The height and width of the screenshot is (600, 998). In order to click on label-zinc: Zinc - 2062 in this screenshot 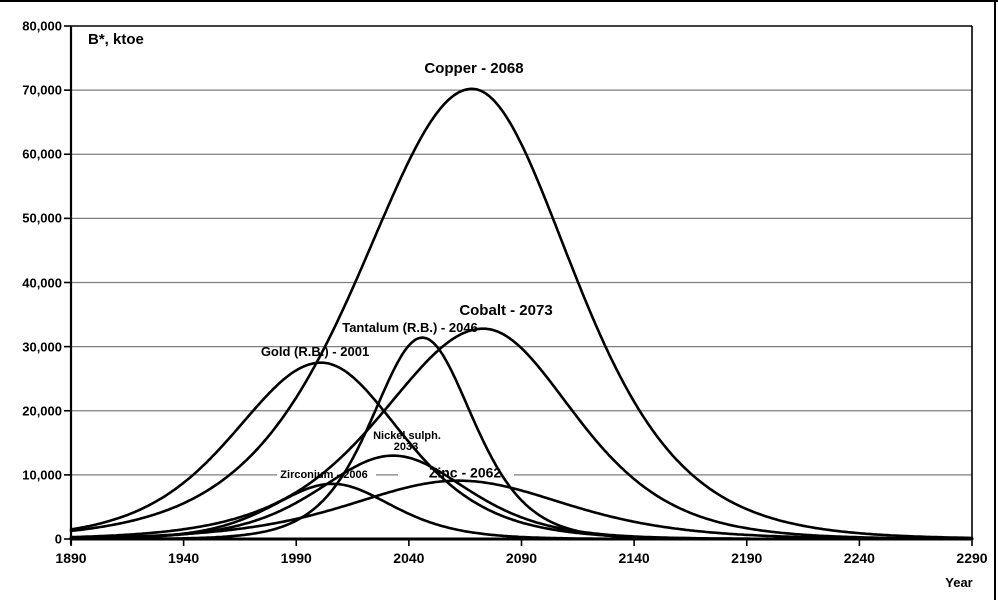, I will do `click(465, 472)`.